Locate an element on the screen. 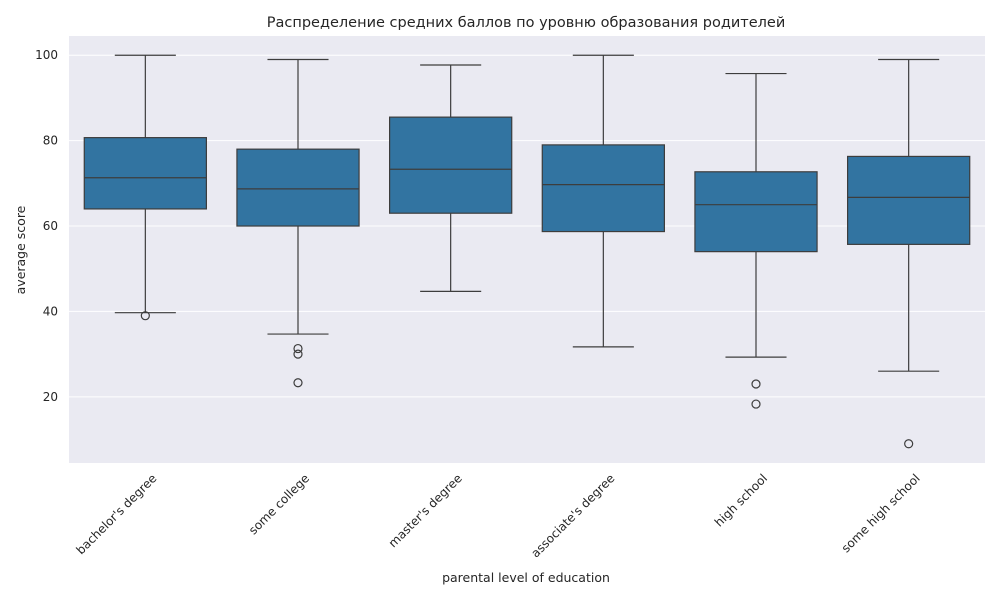 The height and width of the screenshot is (600, 1000). y-axis-label: average score is located at coordinates (20, 249).